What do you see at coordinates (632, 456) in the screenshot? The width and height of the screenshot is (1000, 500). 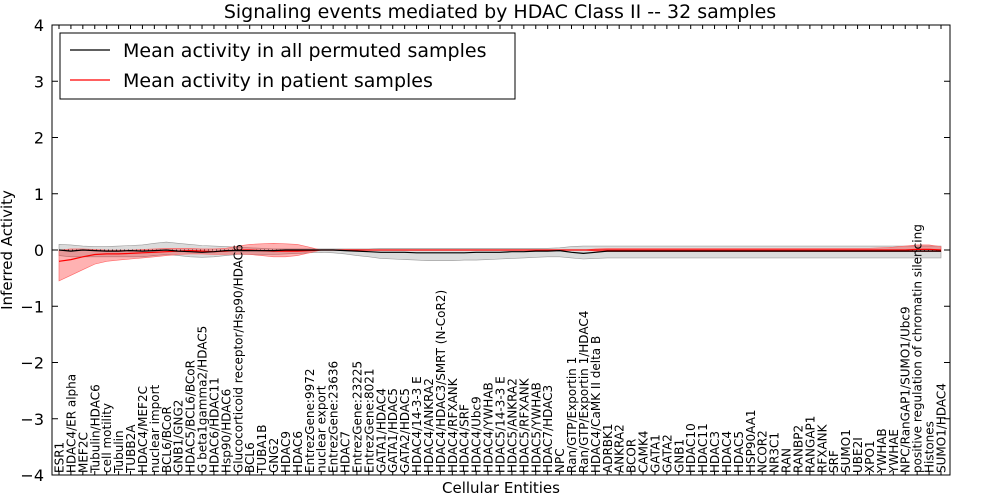 I see `x-tick-label: BCOR` at bounding box center [632, 456].